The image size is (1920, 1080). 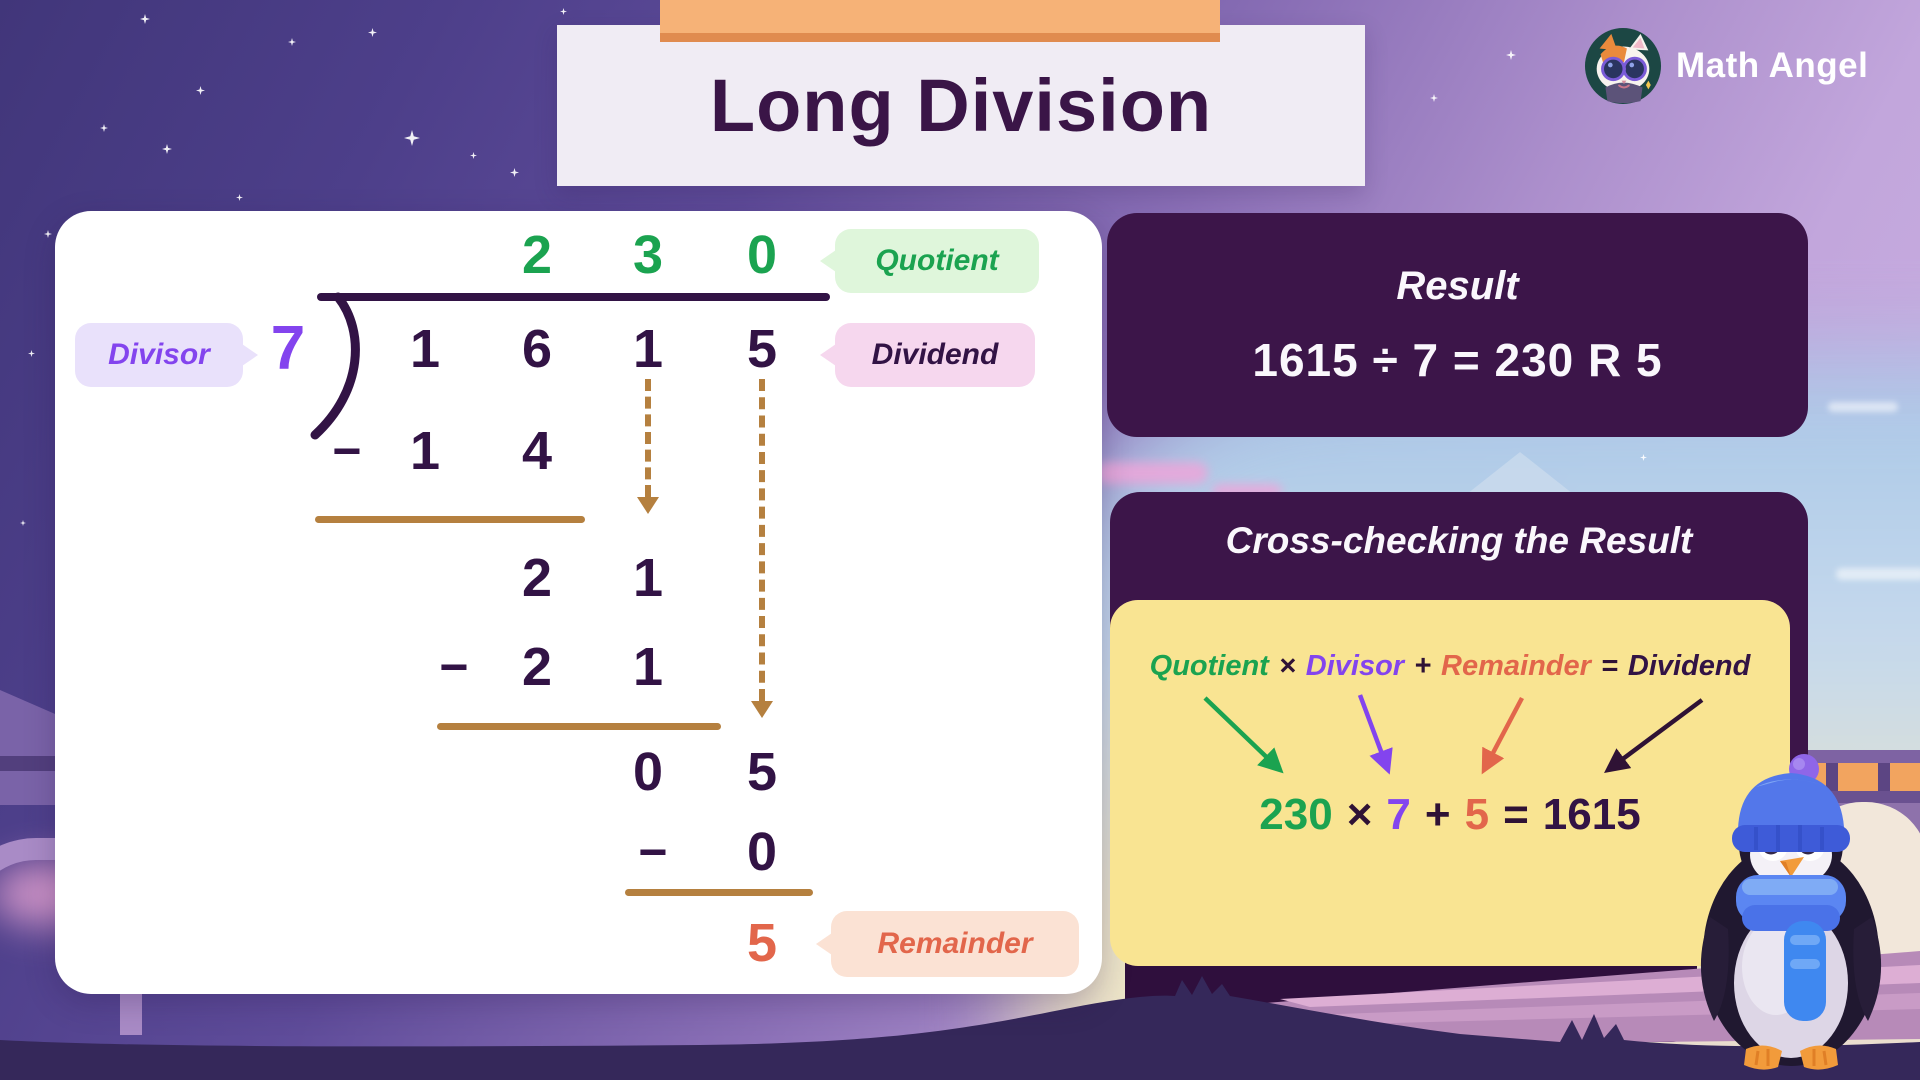 What do you see at coordinates (1152, 473) in the screenshot?
I see `pink-cloud` at bounding box center [1152, 473].